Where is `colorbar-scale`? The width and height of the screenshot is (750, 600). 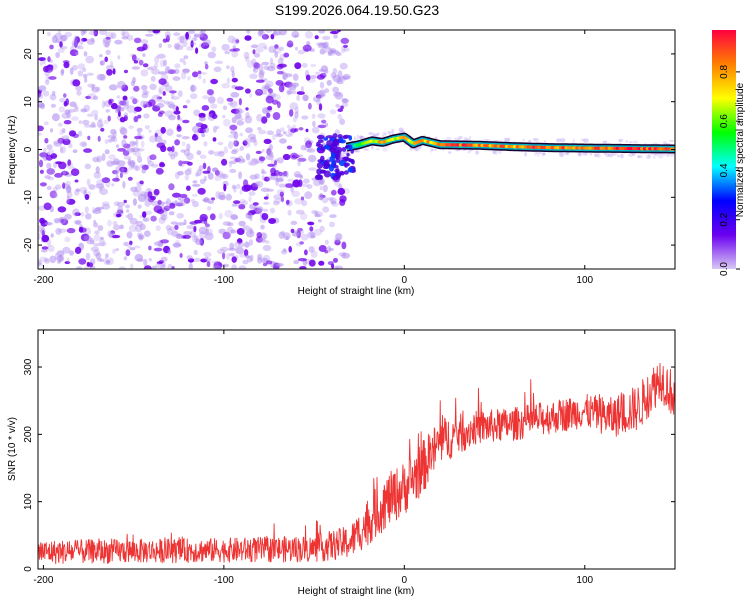 colorbar-scale is located at coordinates (724, 149).